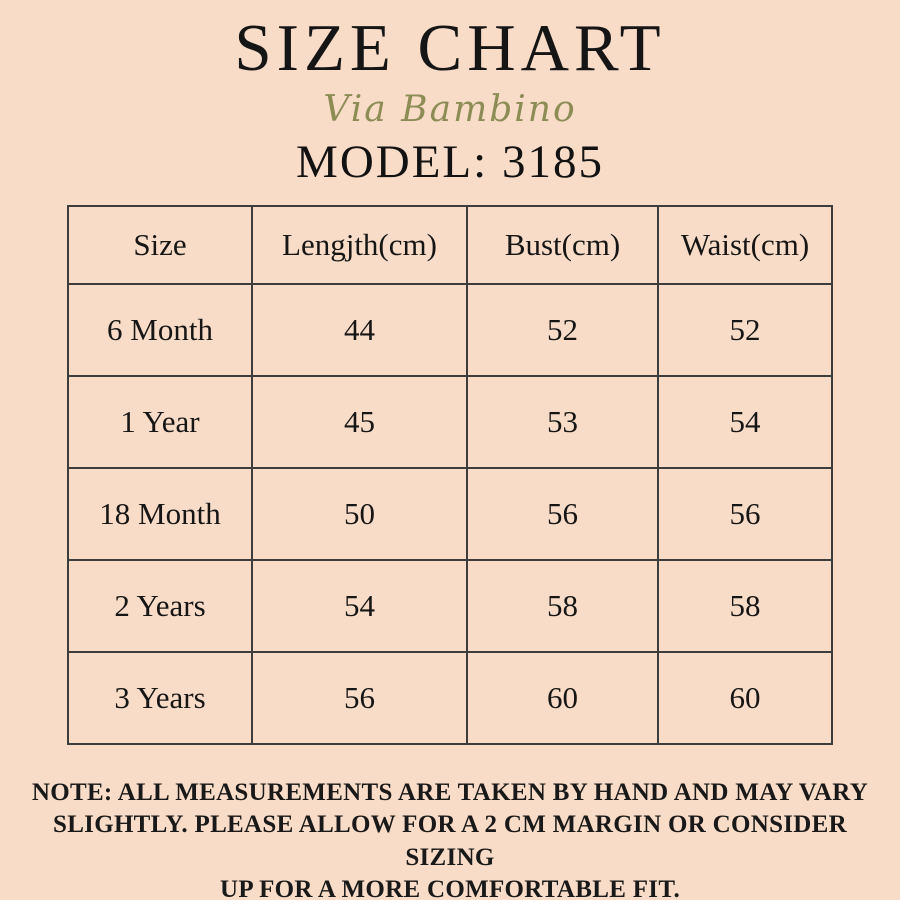 The image size is (900, 900). I want to click on cell-waist: 60, so click(745, 697).